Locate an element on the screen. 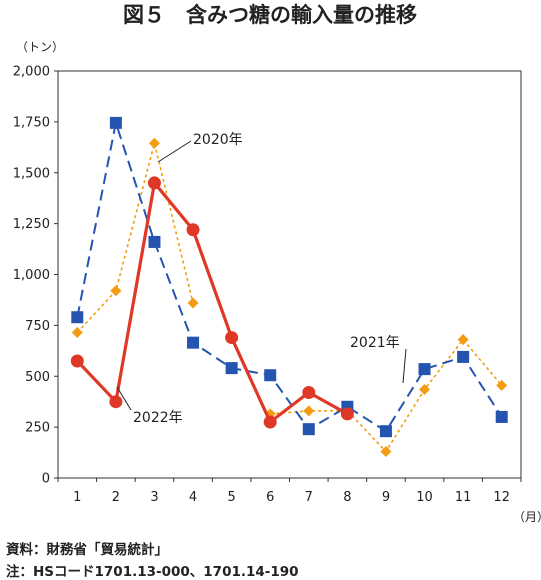  series-line is located at coordinates (135, 238).